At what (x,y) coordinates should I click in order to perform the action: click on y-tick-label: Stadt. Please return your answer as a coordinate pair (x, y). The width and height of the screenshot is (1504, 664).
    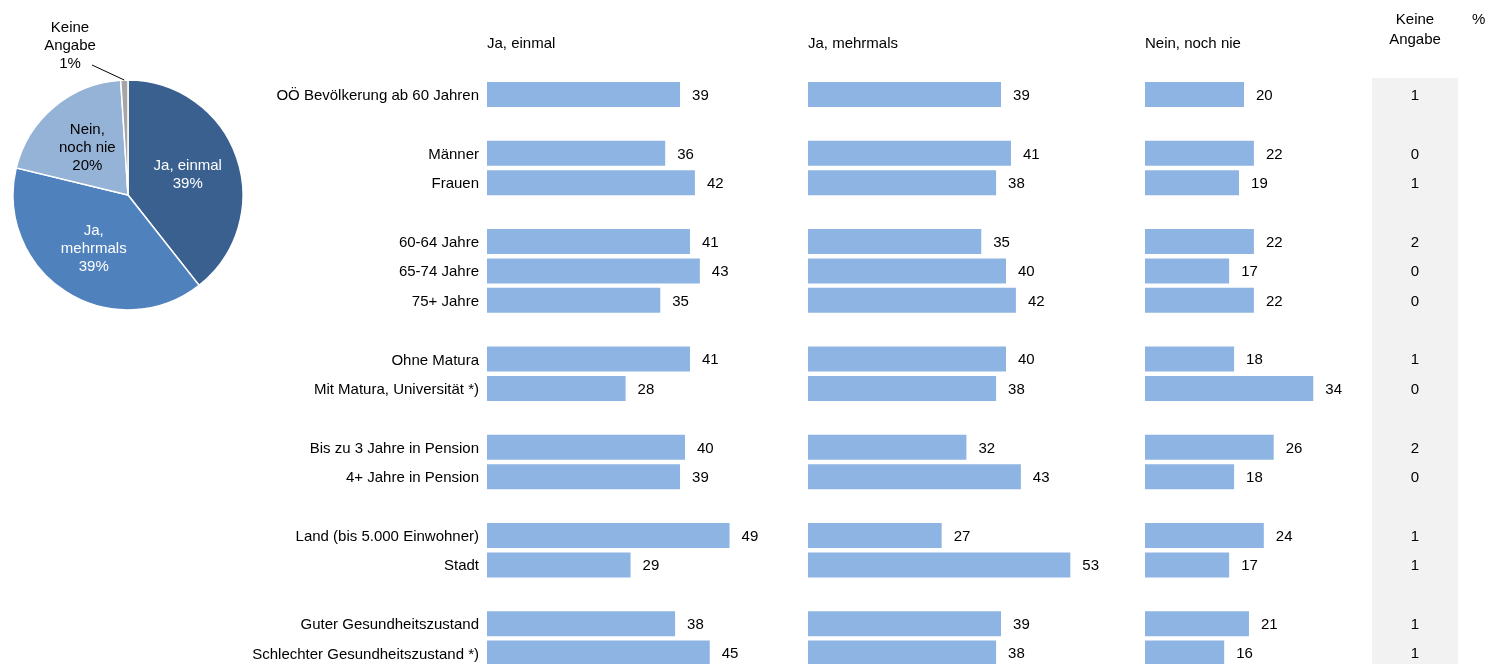
    Looking at the image, I should click on (461, 565).